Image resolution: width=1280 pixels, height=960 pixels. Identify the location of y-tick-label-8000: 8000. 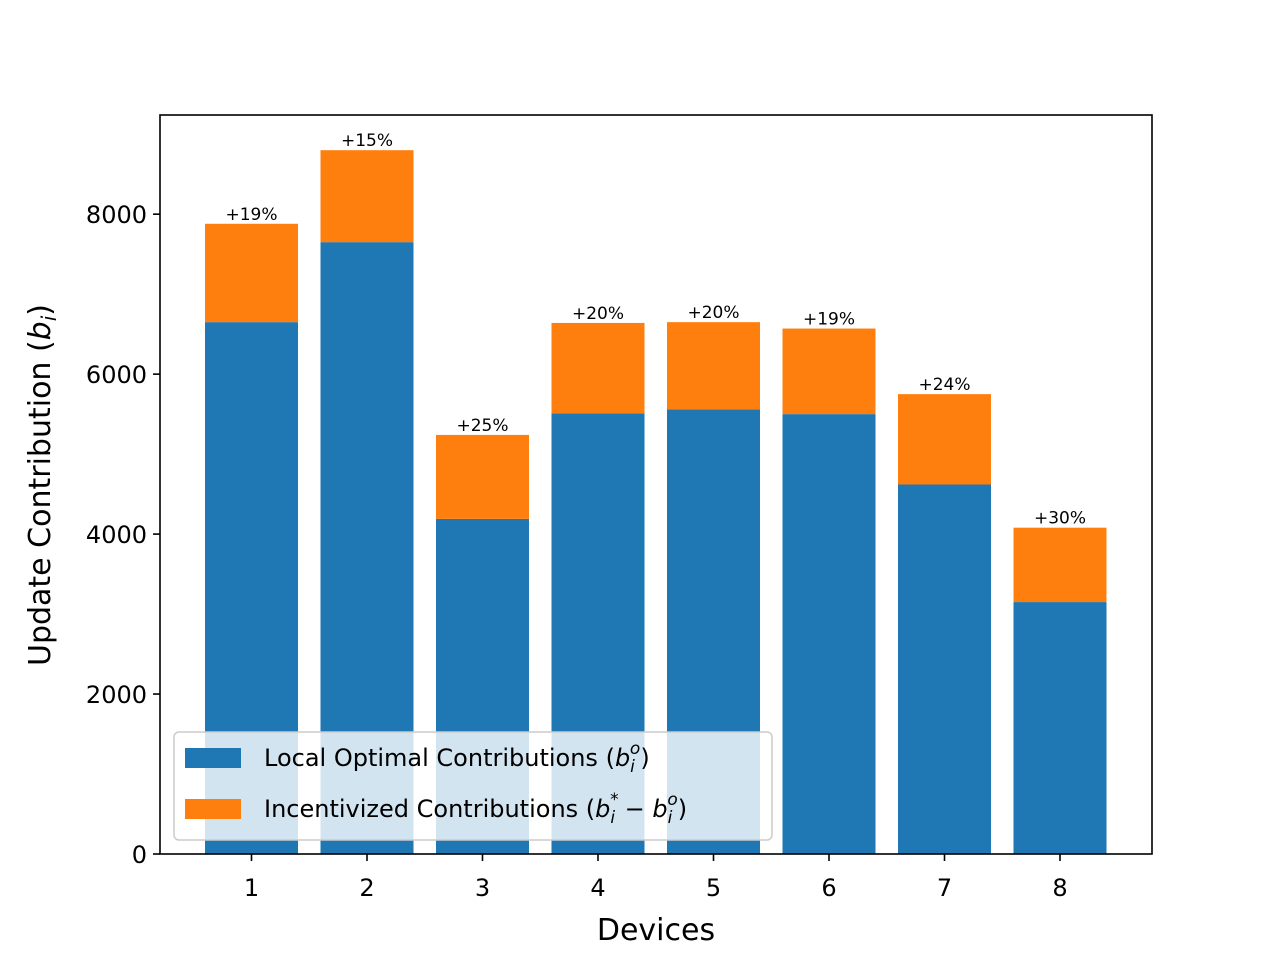
(116, 215).